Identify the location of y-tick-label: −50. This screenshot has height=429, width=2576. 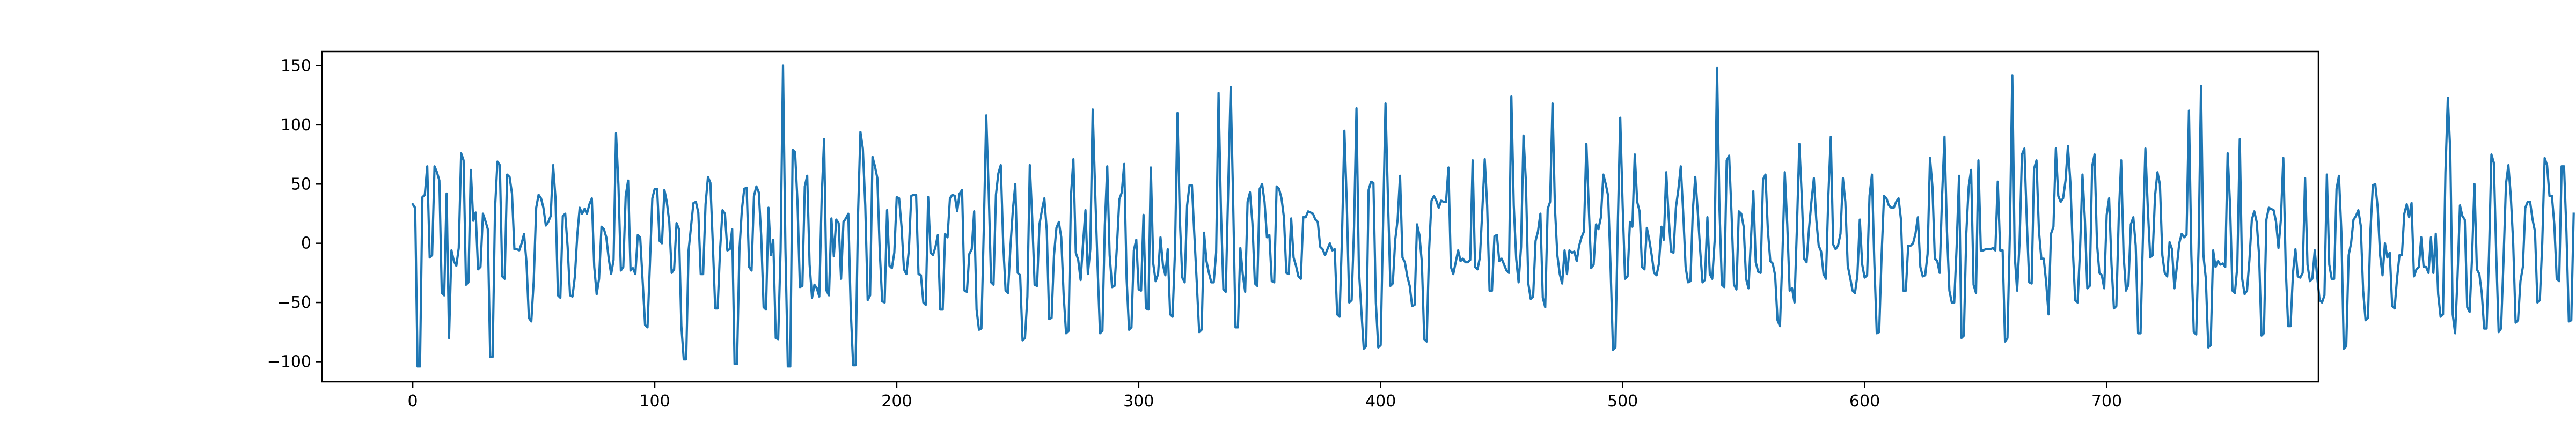
(294, 302).